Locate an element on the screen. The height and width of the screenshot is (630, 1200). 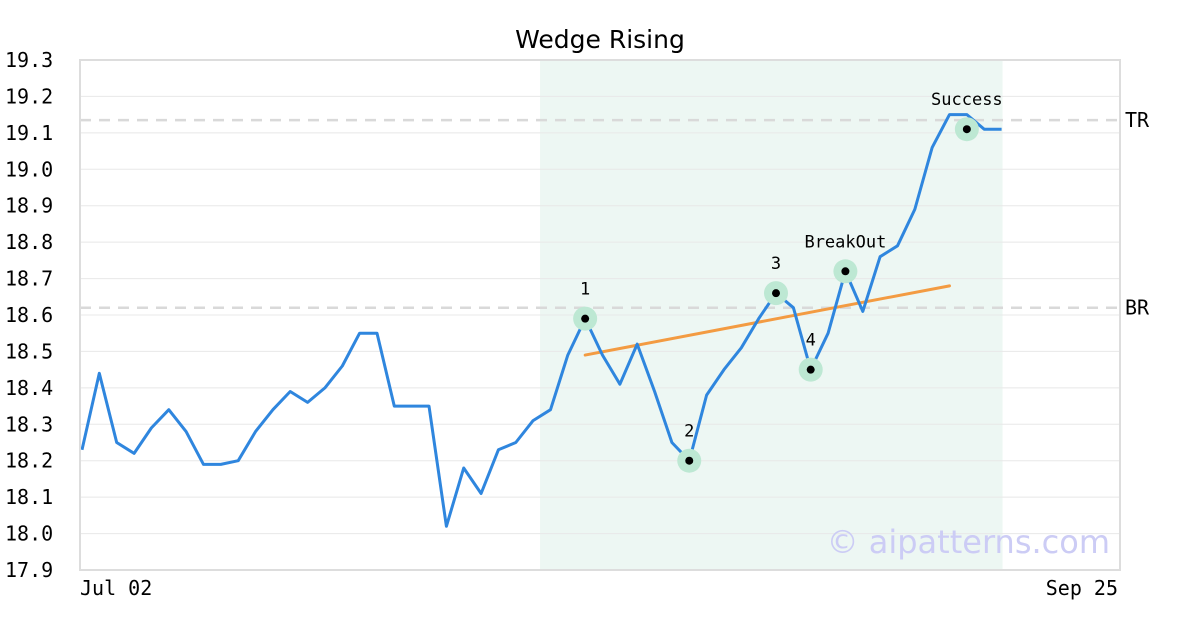
marker-dot-breakout is located at coordinates (845, 271).